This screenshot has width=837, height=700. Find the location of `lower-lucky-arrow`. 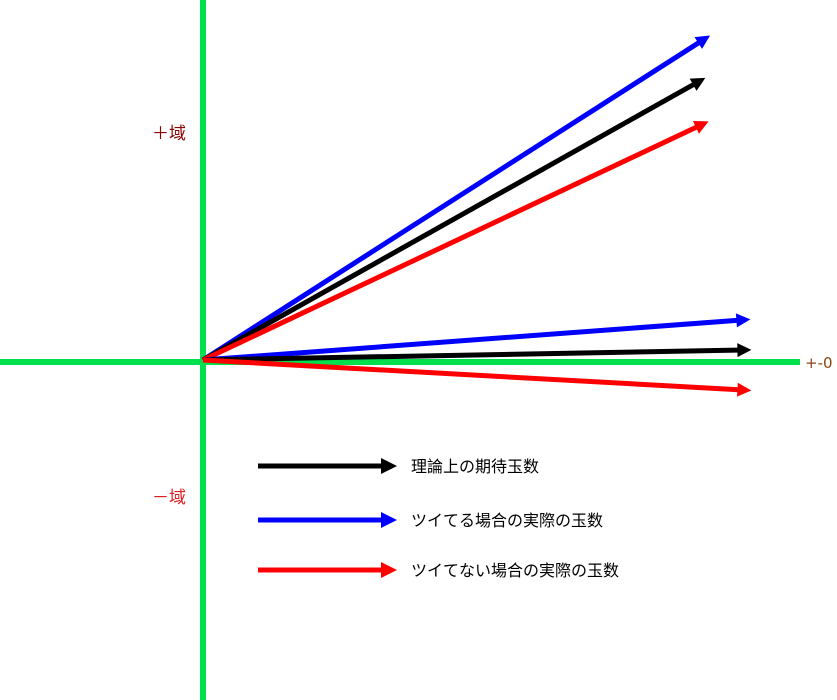

lower-lucky-arrow is located at coordinates (476, 338).